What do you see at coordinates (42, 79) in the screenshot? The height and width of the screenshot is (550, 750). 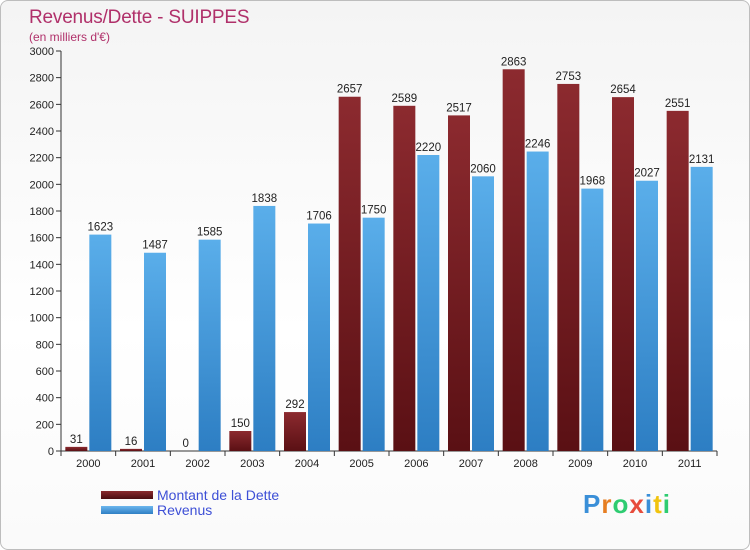 I see `y-tick-label: 2800` at bounding box center [42, 79].